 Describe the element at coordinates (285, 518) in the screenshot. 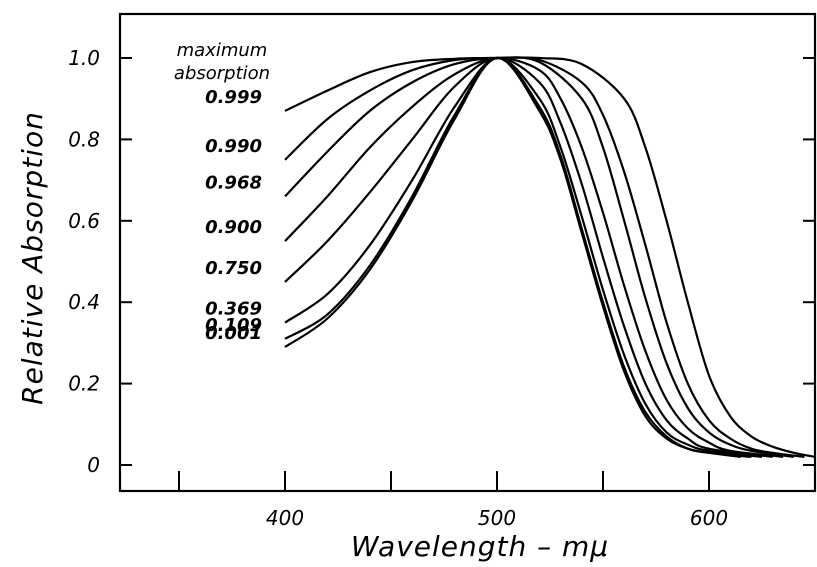

I see `x-tick-label-400: 400` at that location.